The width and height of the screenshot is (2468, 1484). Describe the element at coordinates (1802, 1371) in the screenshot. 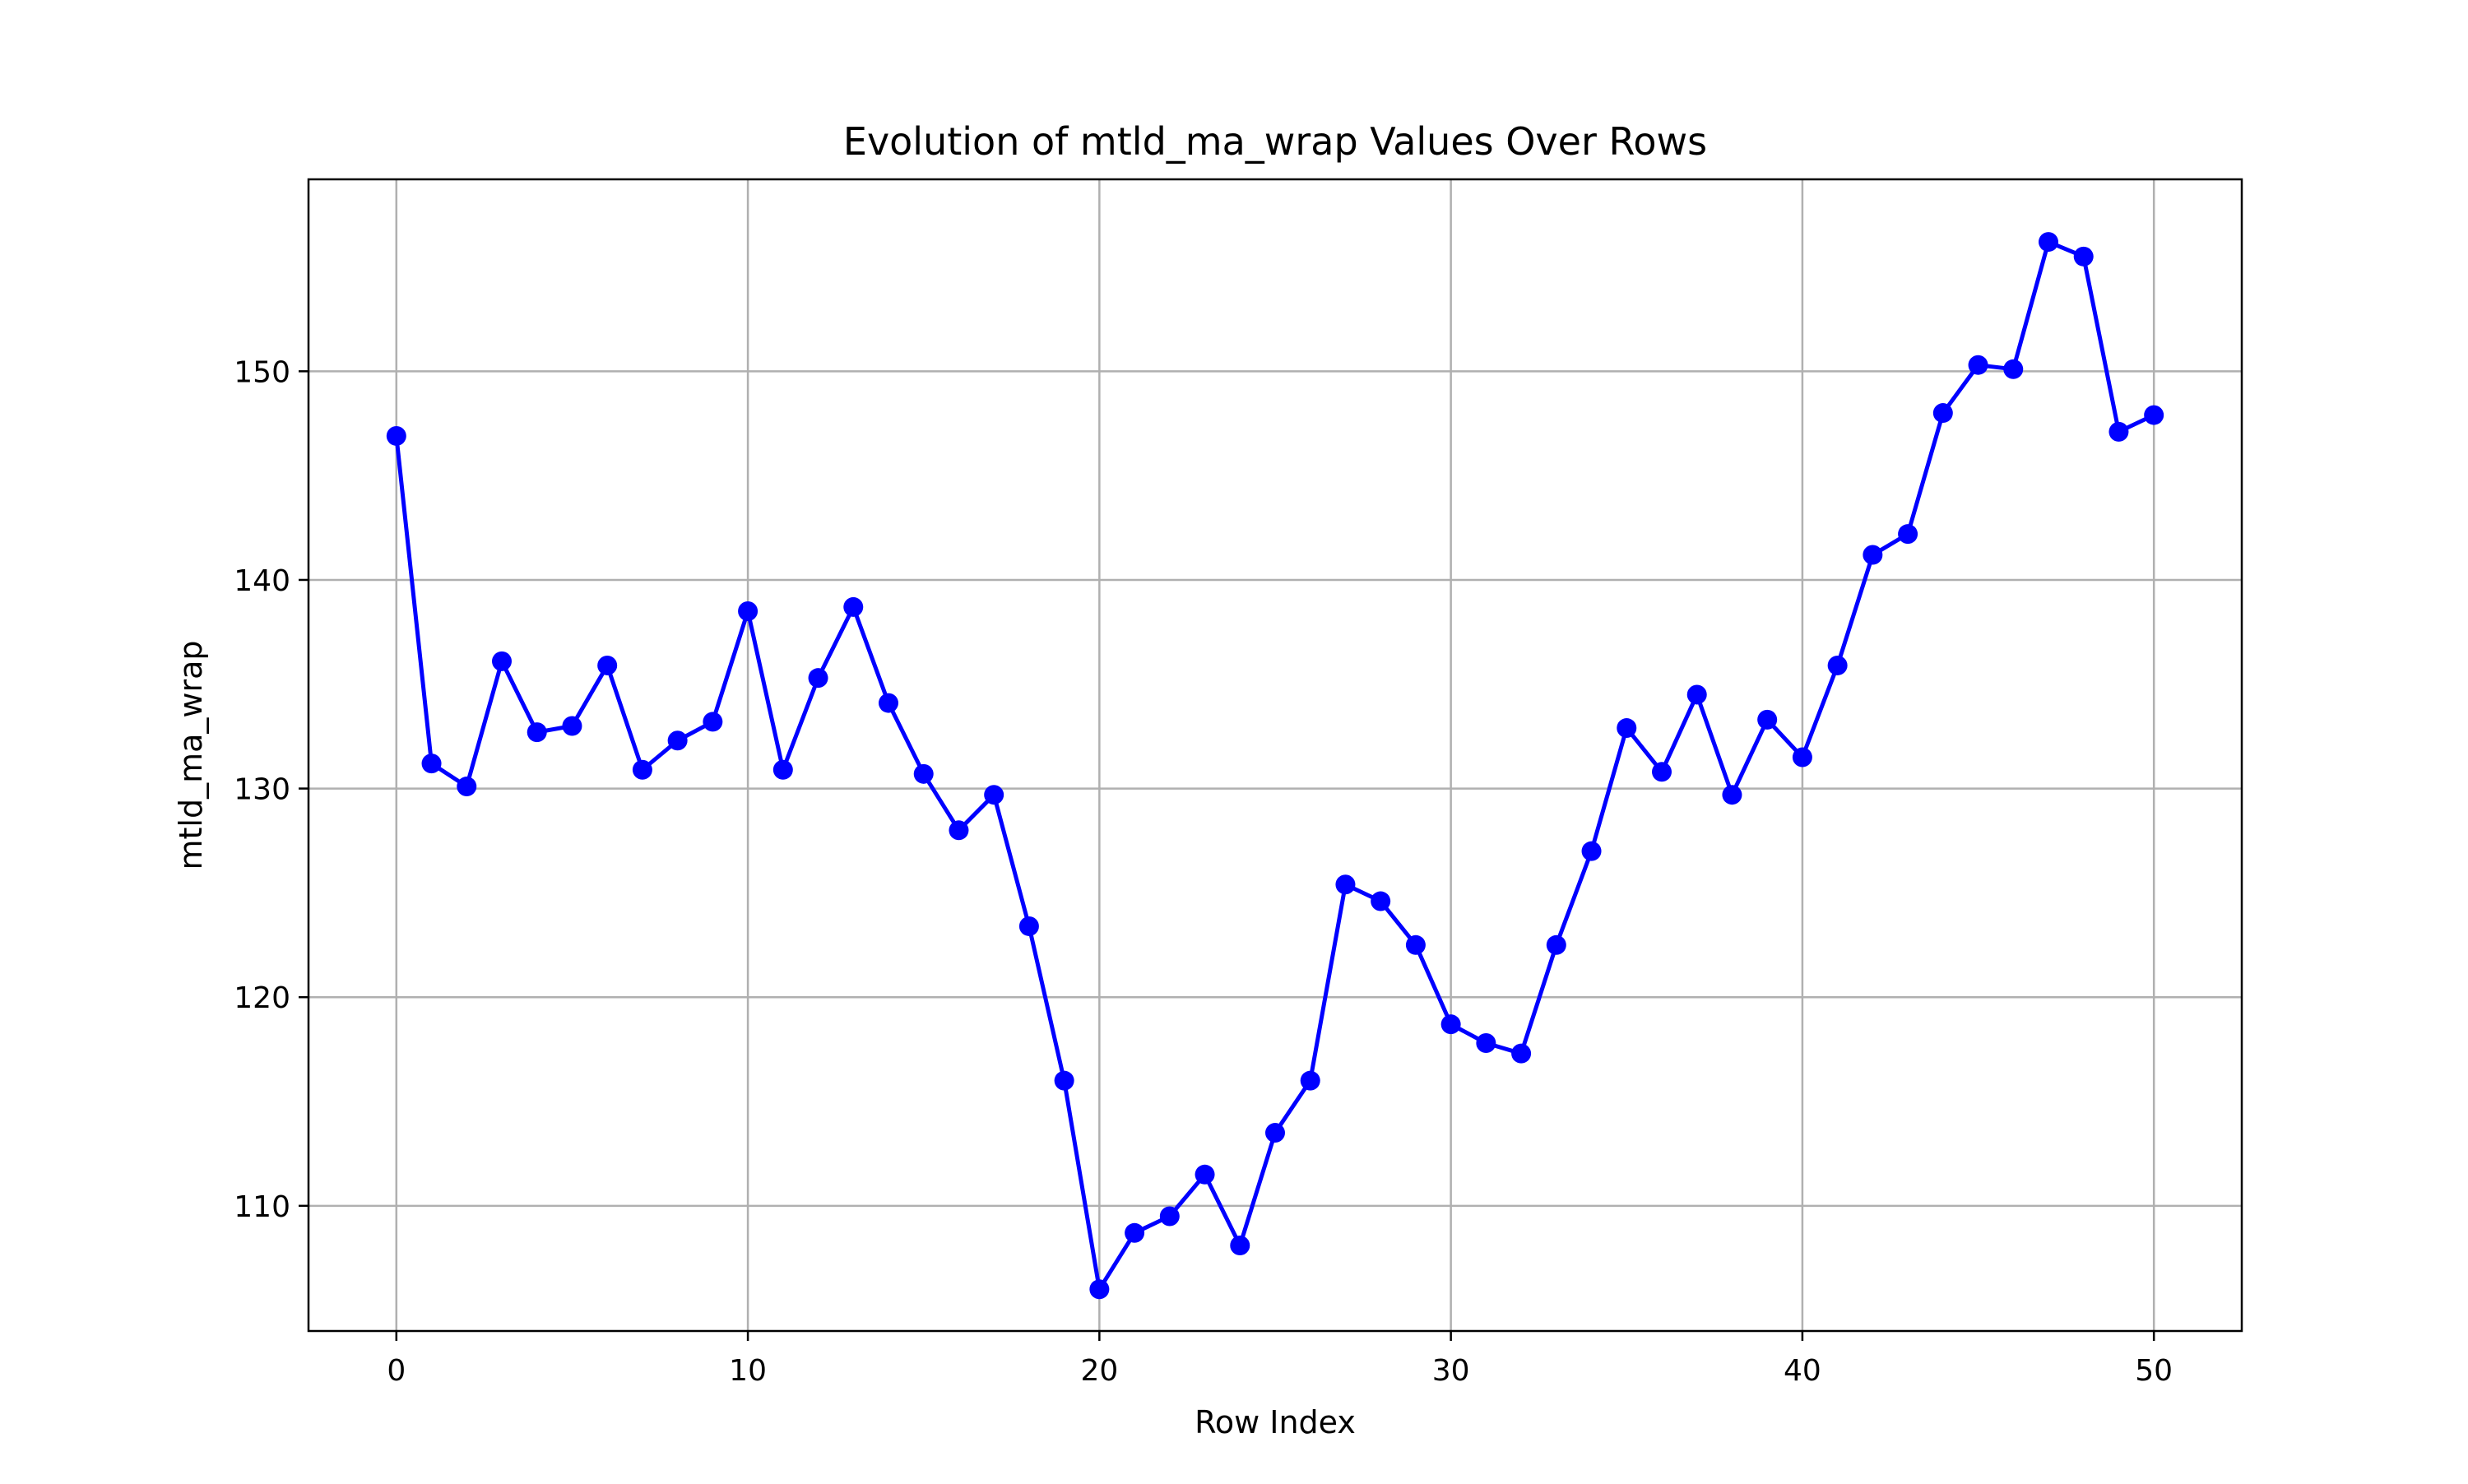

I see `x-tick-label: 40` at that location.